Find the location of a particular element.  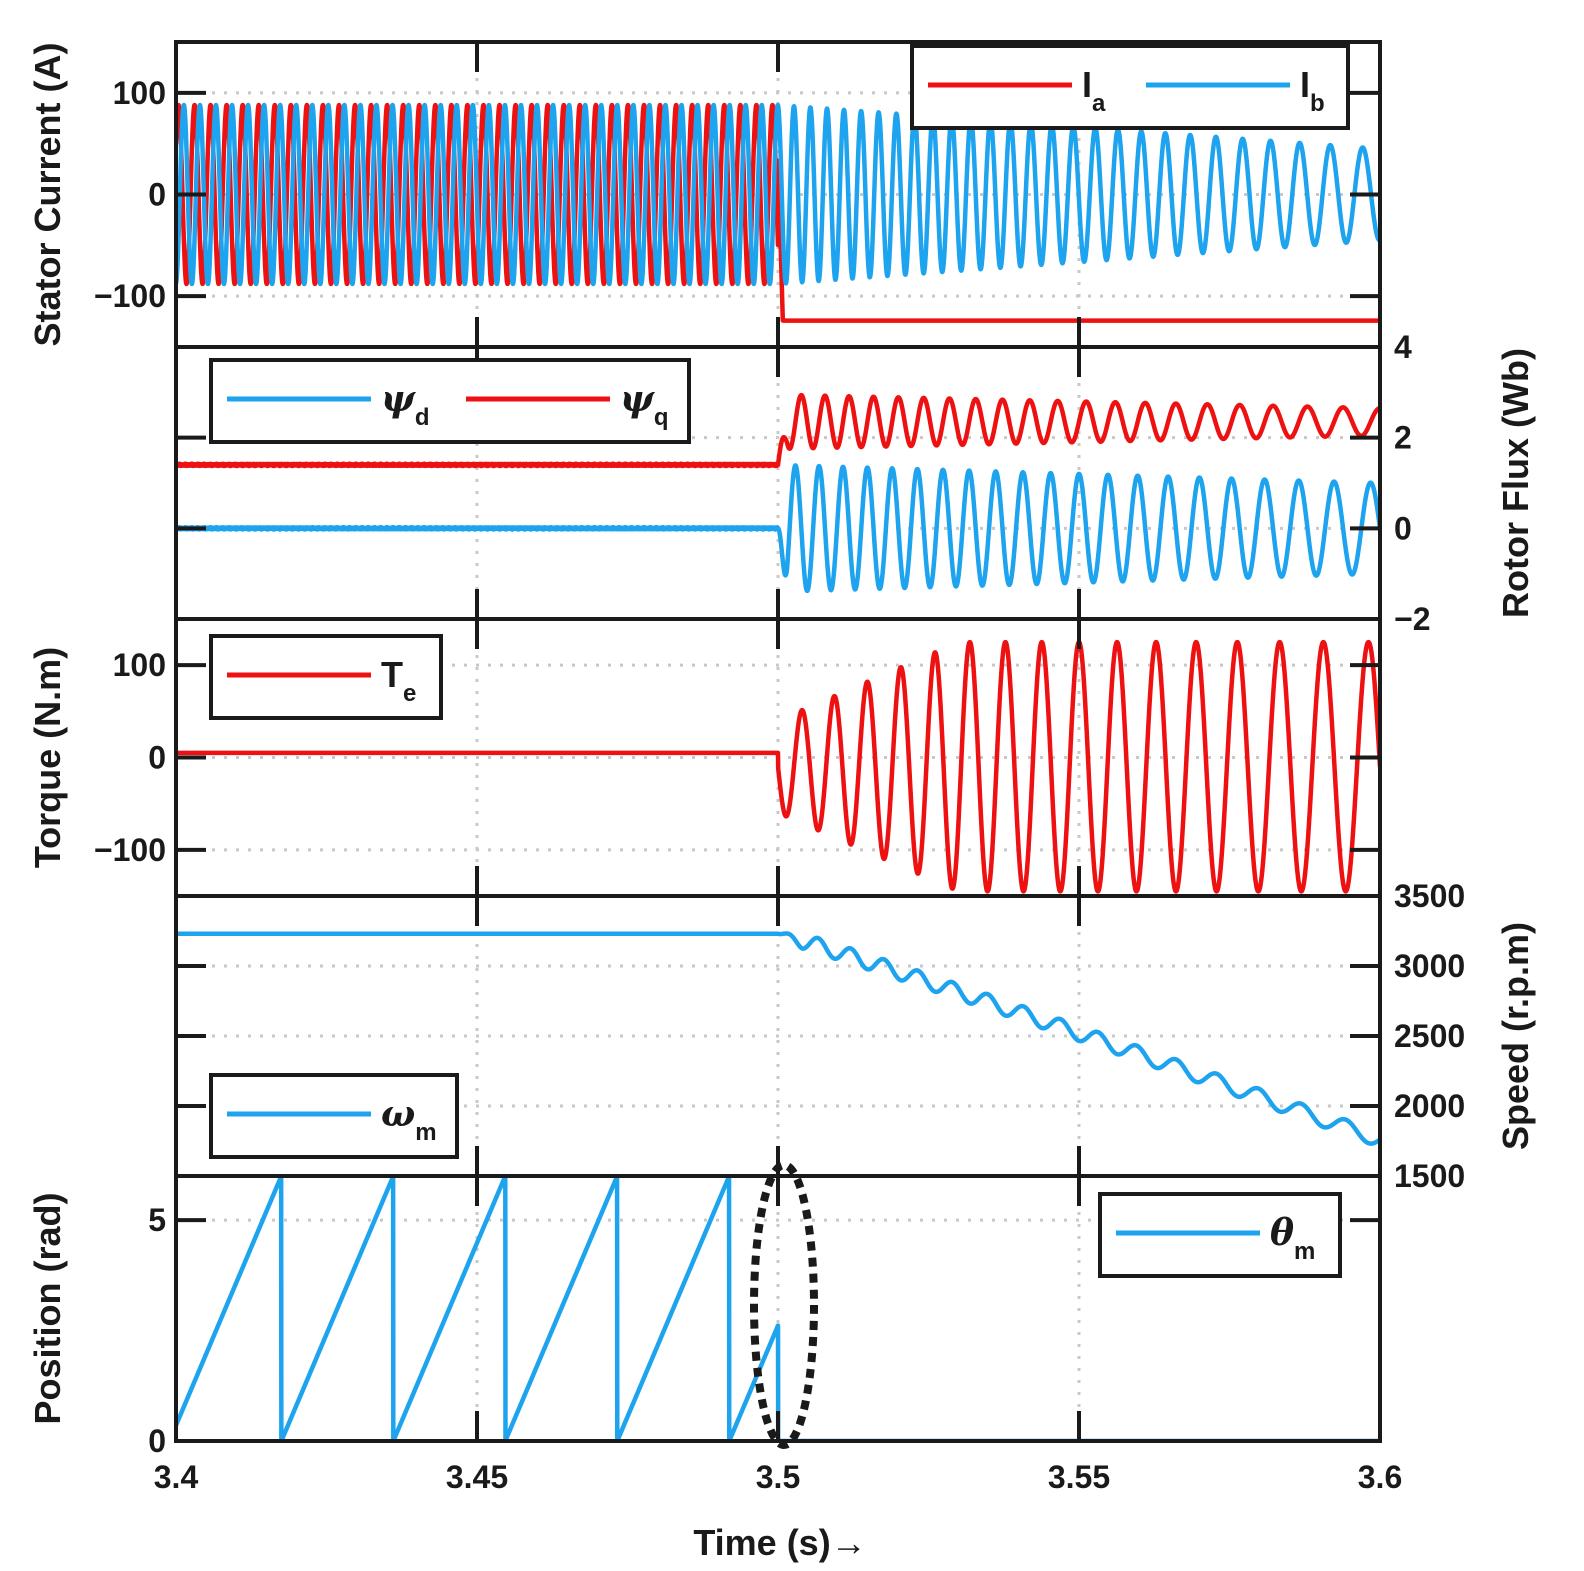

y-axis-label: Speed (r.p.m) is located at coordinates (1515, 1036).